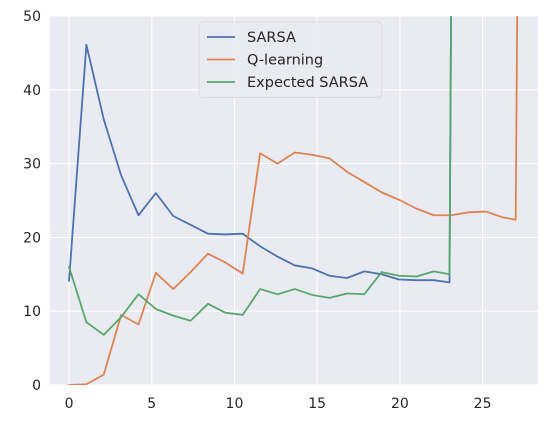  Describe the element at coordinates (307, 83) in the screenshot. I see `legend-label: Expected SARSA` at that location.